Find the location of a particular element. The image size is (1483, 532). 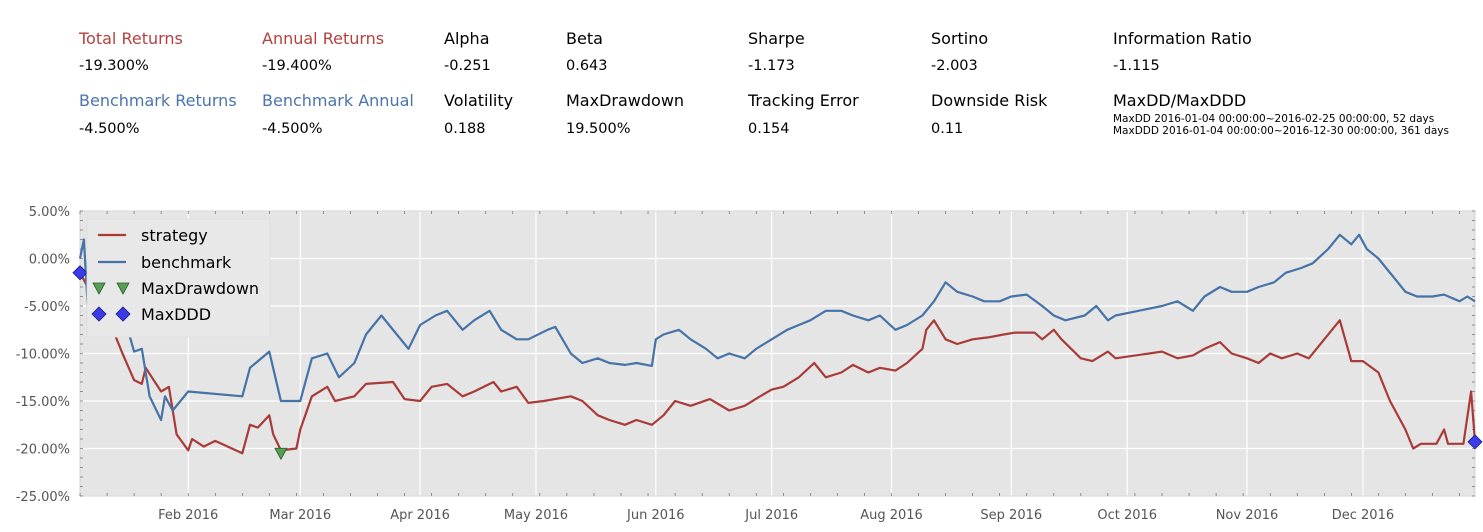

metric-label-benchmark-returns: Benchmark Returns is located at coordinates (158, 100).